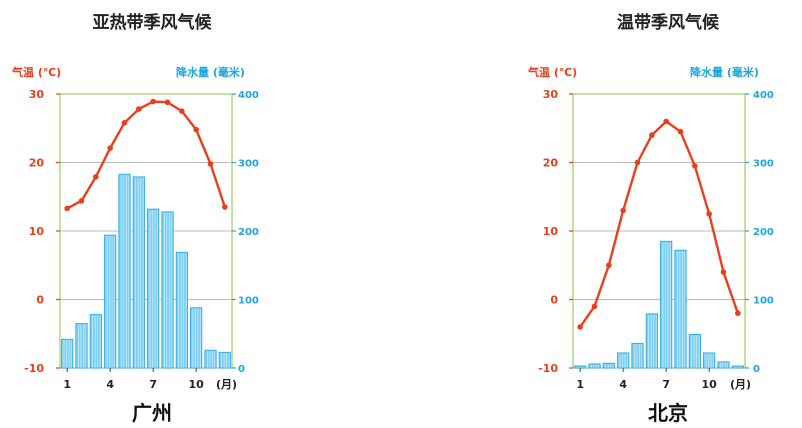  I want to click on chart2-left-tick-label: 10, so click(551, 231).